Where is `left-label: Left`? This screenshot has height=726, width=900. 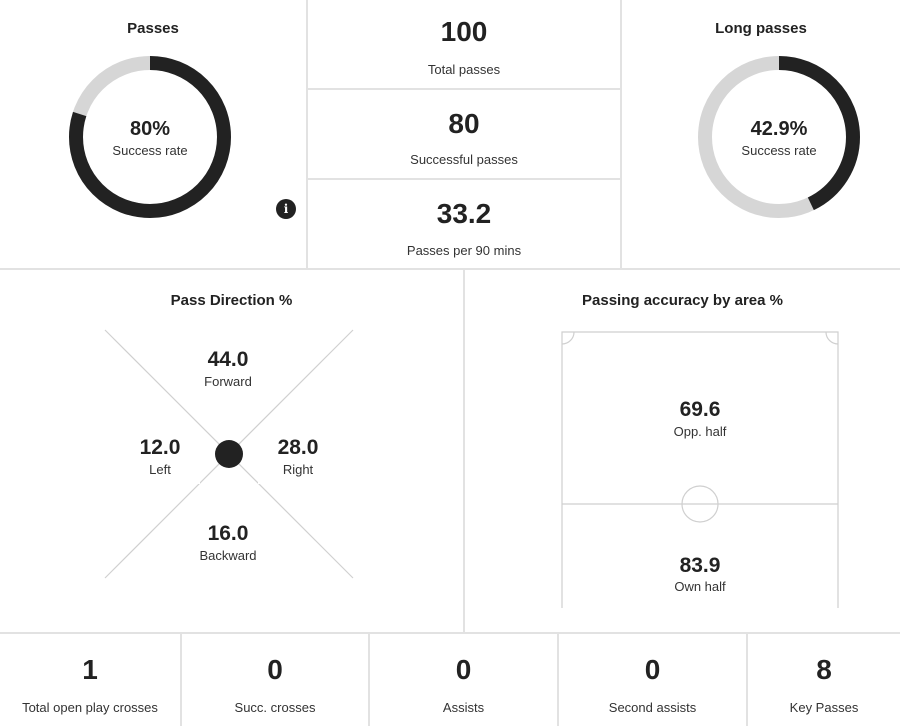
left-label: Left is located at coordinates (160, 469).